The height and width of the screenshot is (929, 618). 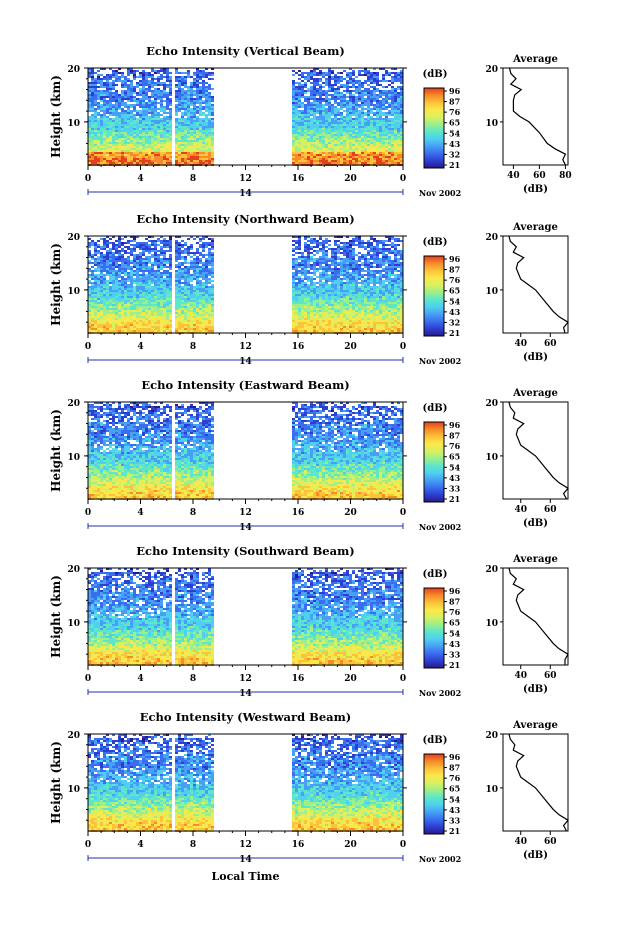 I want to click on colorbar-tick-label: 33, so click(x=455, y=488).